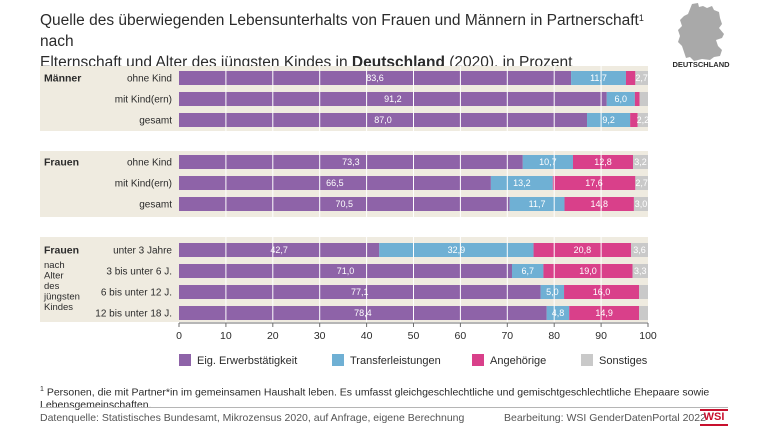 This screenshot has width=768, height=432. What do you see at coordinates (185, 360) in the screenshot?
I see `legend-swatch-erwerb` at bounding box center [185, 360].